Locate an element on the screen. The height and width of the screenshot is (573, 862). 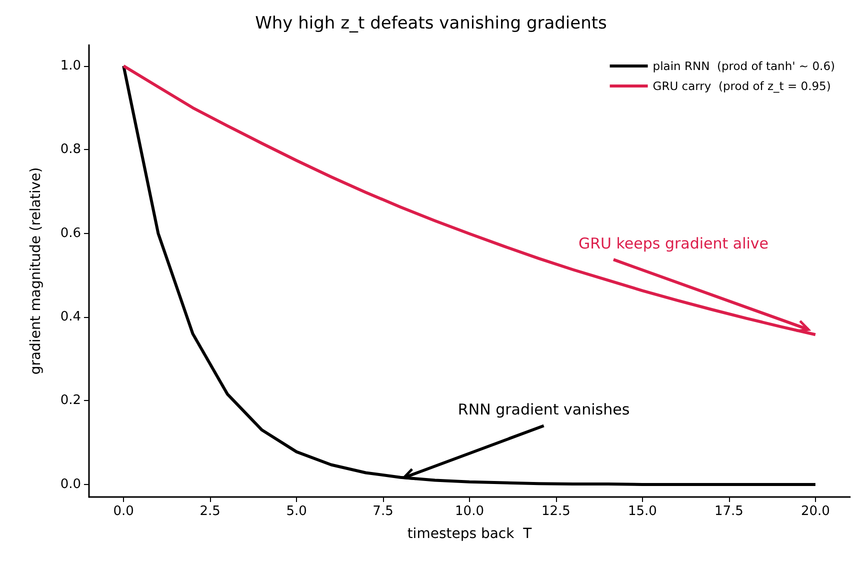
y-tick-label: 0.2 is located at coordinates (70, 400).